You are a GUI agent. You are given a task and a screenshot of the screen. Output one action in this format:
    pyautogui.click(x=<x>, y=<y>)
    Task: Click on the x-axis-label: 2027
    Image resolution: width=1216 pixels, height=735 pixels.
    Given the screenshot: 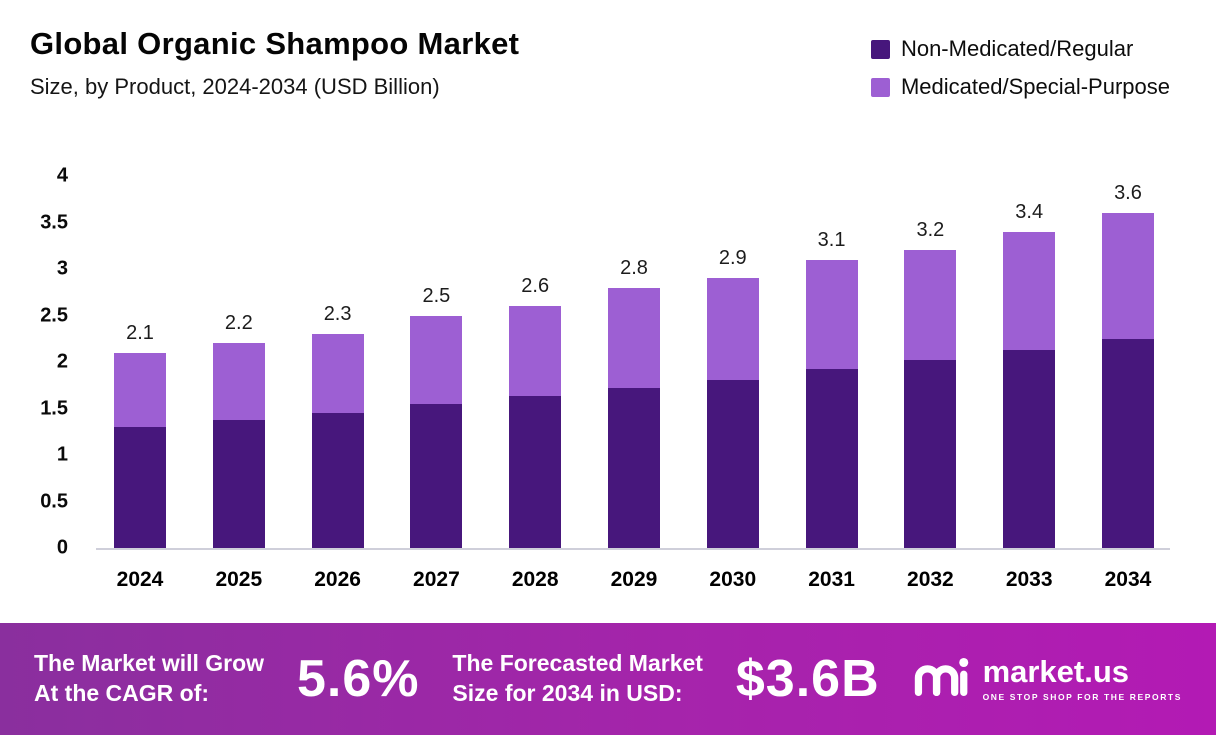 What is the action you would take?
    pyautogui.click(x=436, y=579)
    